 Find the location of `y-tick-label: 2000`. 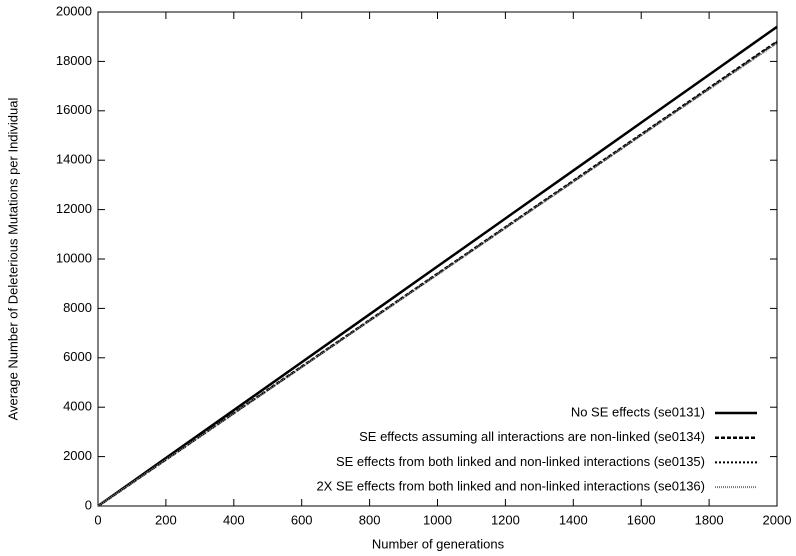

y-tick-label: 2000 is located at coordinates (77, 455).